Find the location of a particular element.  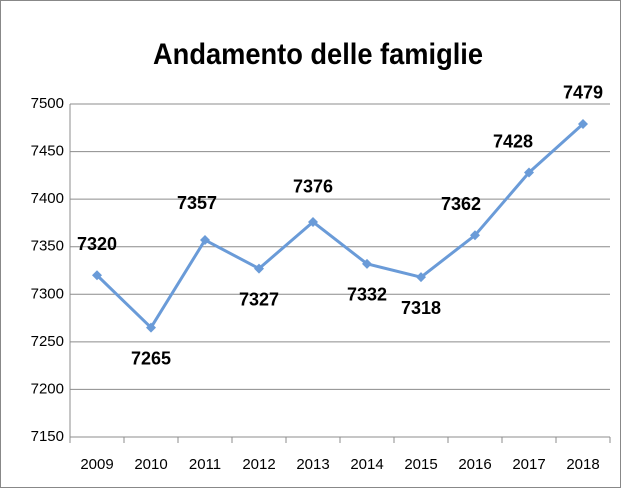

data-label: 7320 is located at coordinates (97, 244).